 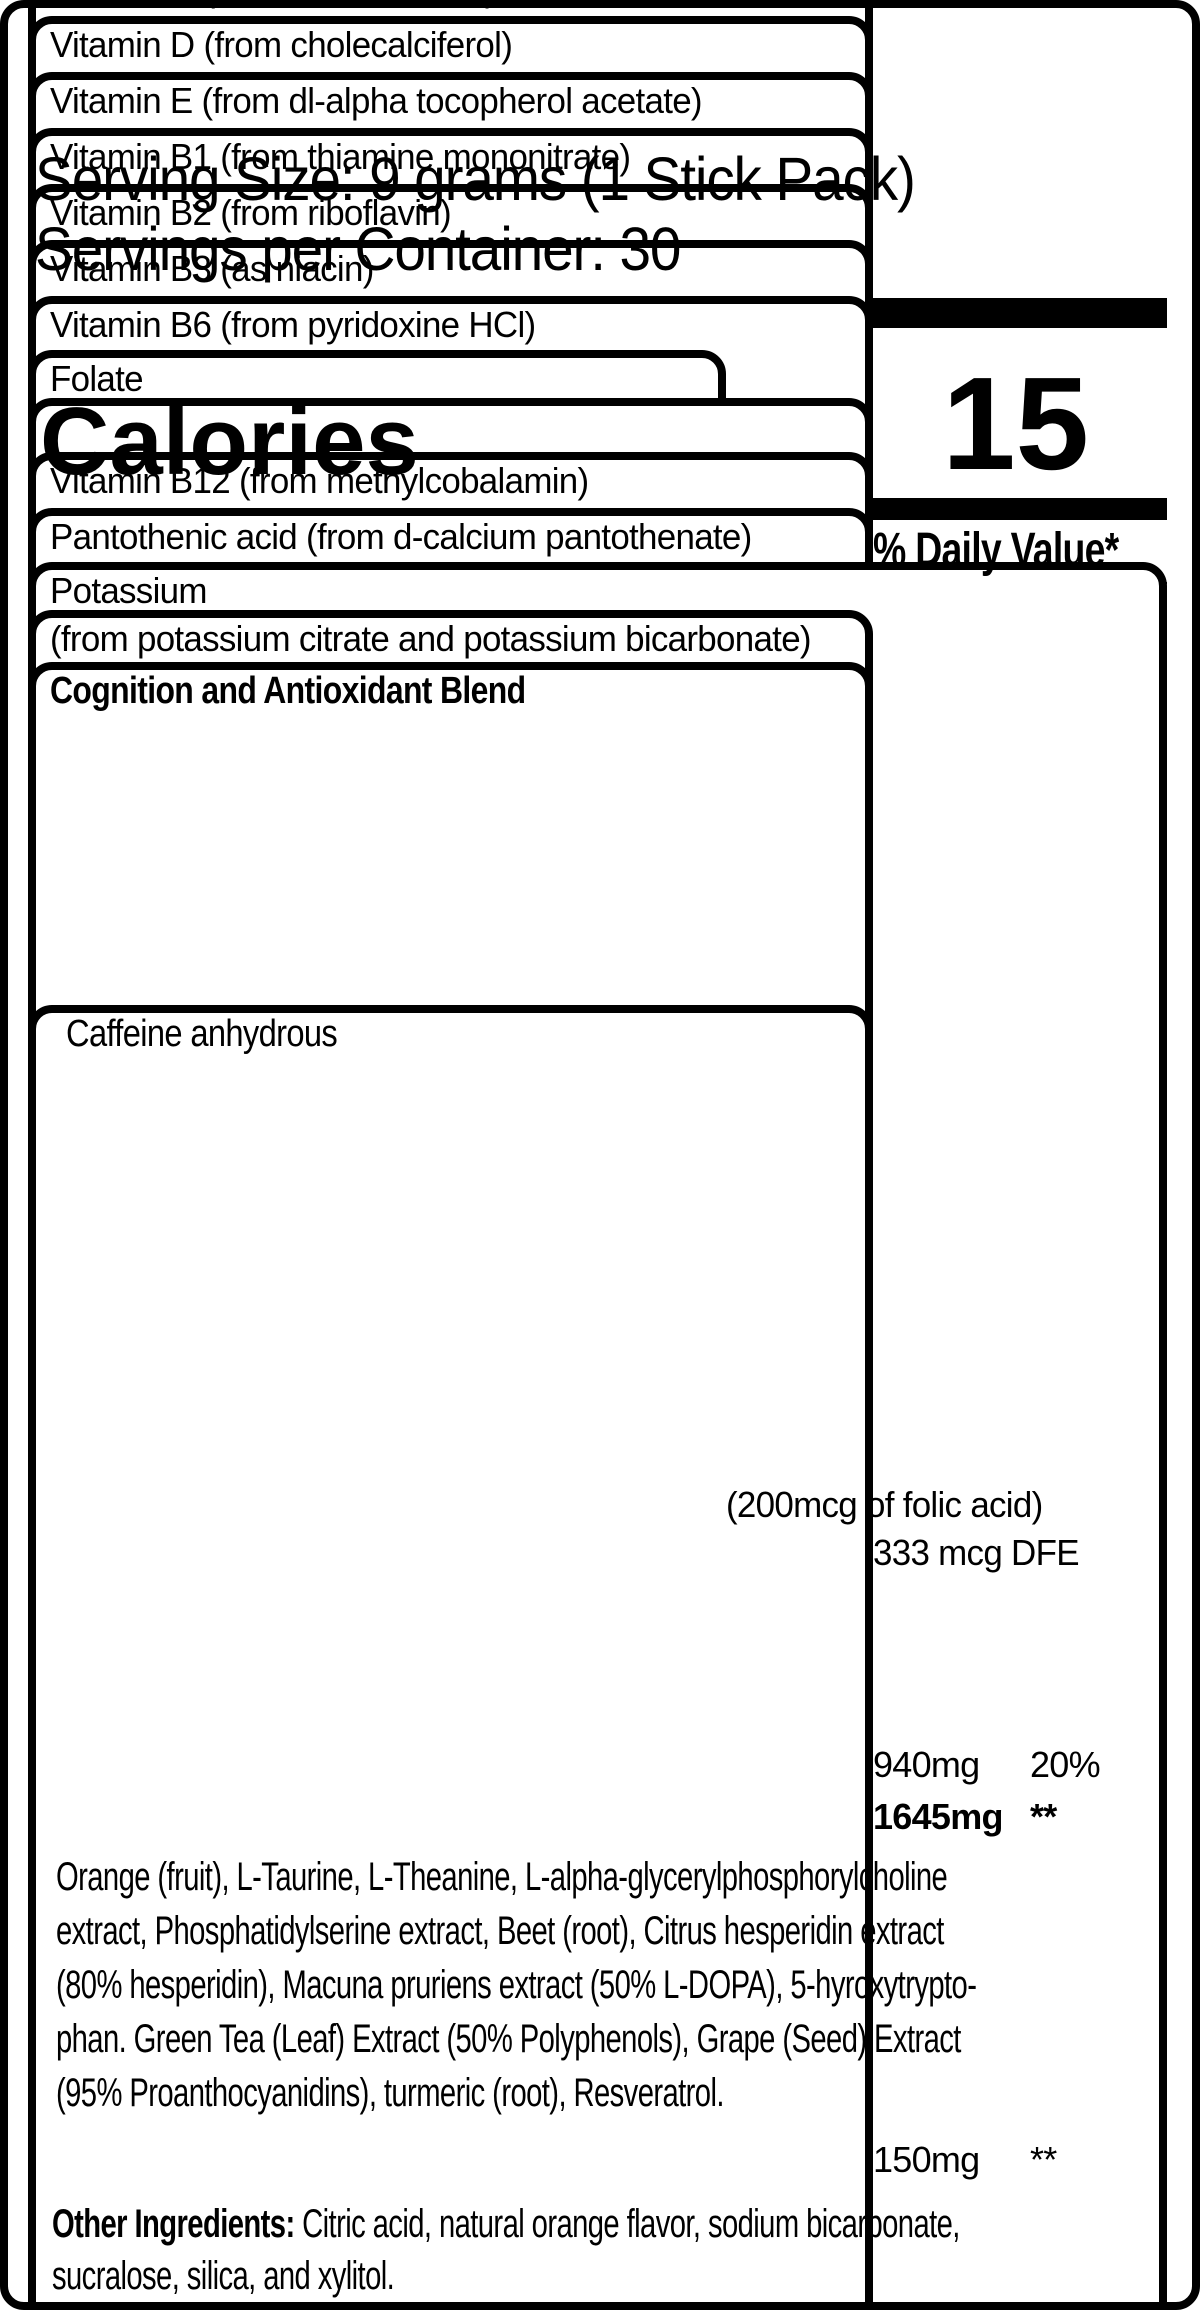 What do you see at coordinates (358, 249) in the screenshot?
I see `servings-per-container: Servings per Container: 30` at bounding box center [358, 249].